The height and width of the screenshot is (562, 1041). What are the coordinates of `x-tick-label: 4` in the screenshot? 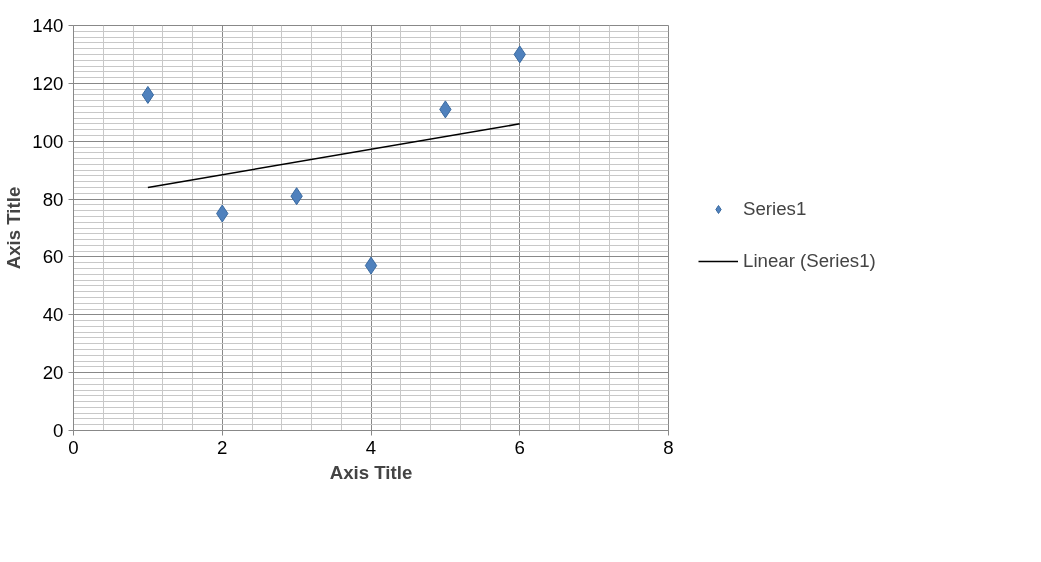 It's located at (371, 447).